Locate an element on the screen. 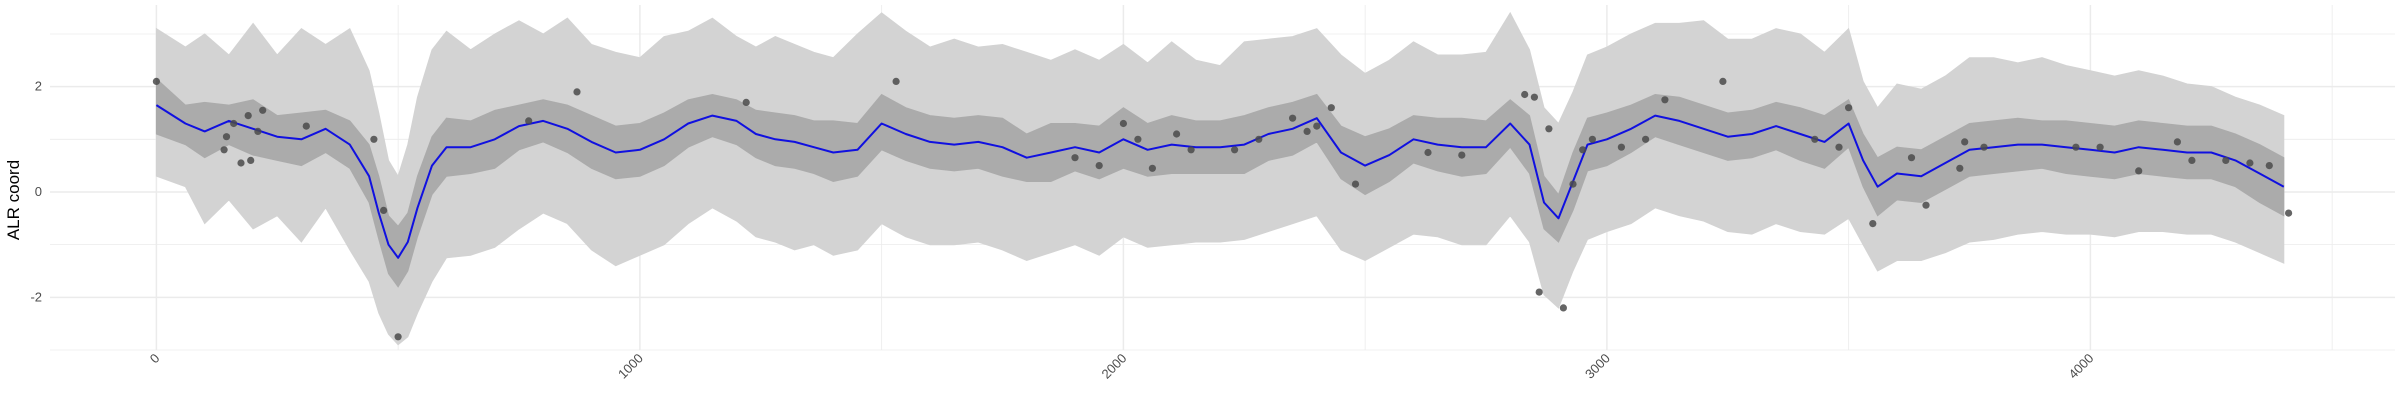 This screenshot has height=400, width=2400. y-axis-title: ALR coord is located at coordinates (13, 200).